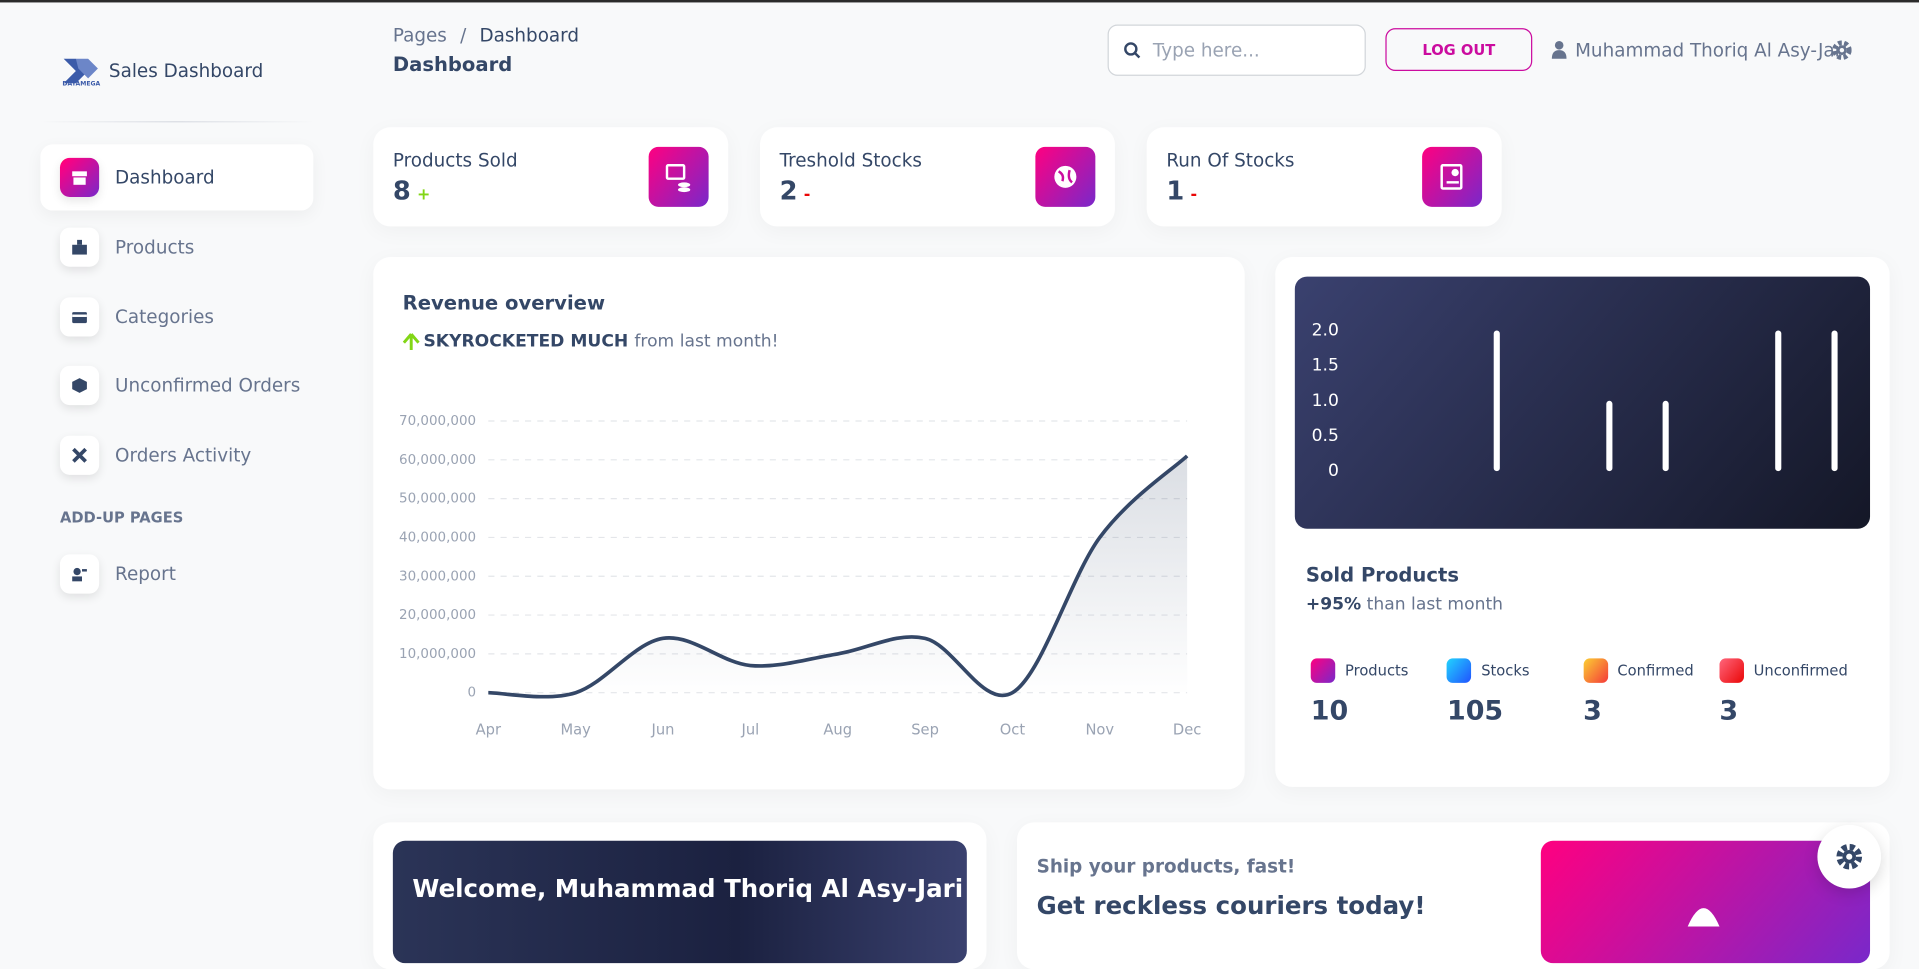  I want to click on welcome-card: Welcome, Muhammad Thoriq Al Asy-Jari, so click(680, 895).